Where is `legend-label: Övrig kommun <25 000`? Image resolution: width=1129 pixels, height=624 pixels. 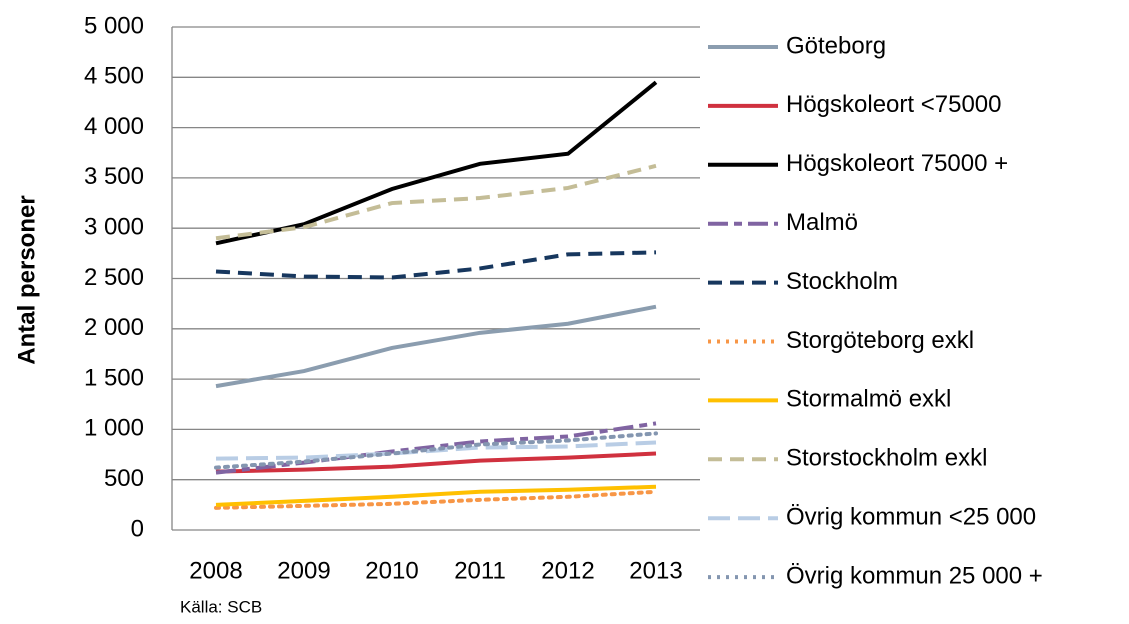
legend-label: Övrig kommun <25 000 is located at coordinates (911, 517).